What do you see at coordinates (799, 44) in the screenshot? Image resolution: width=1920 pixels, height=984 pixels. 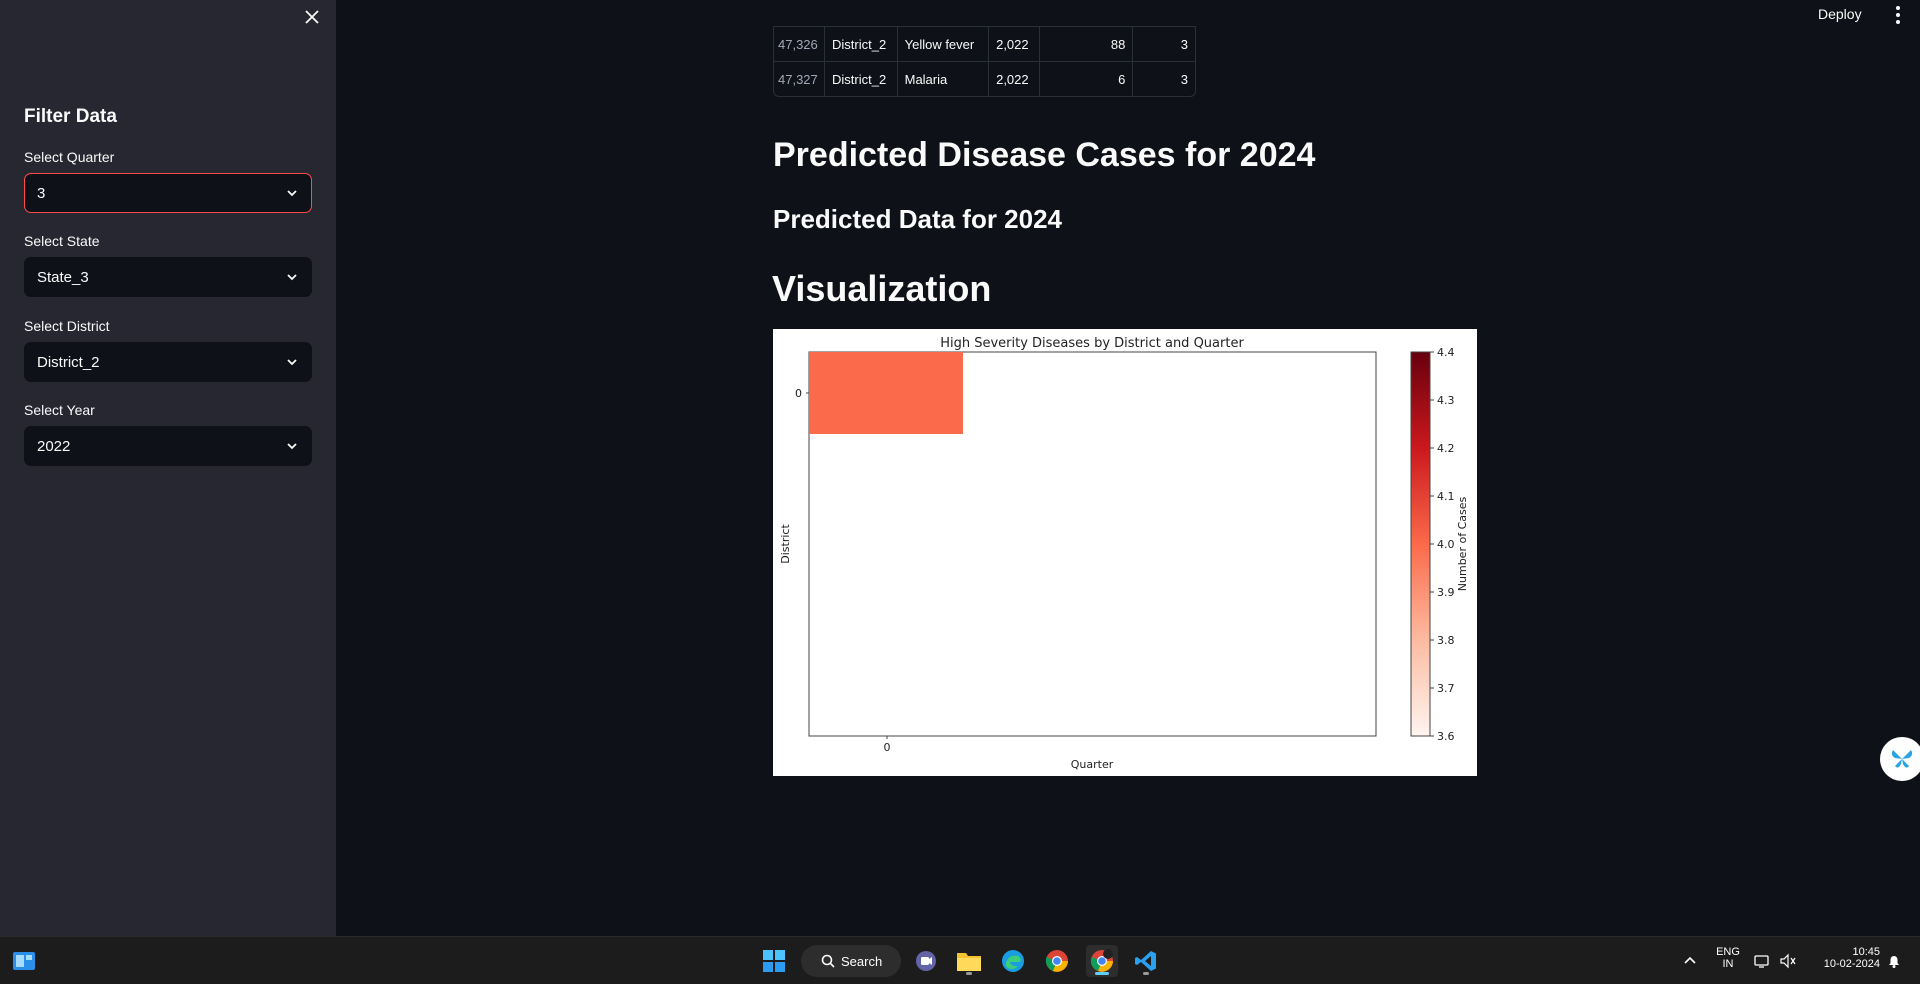 I see `row-index: 47,326` at bounding box center [799, 44].